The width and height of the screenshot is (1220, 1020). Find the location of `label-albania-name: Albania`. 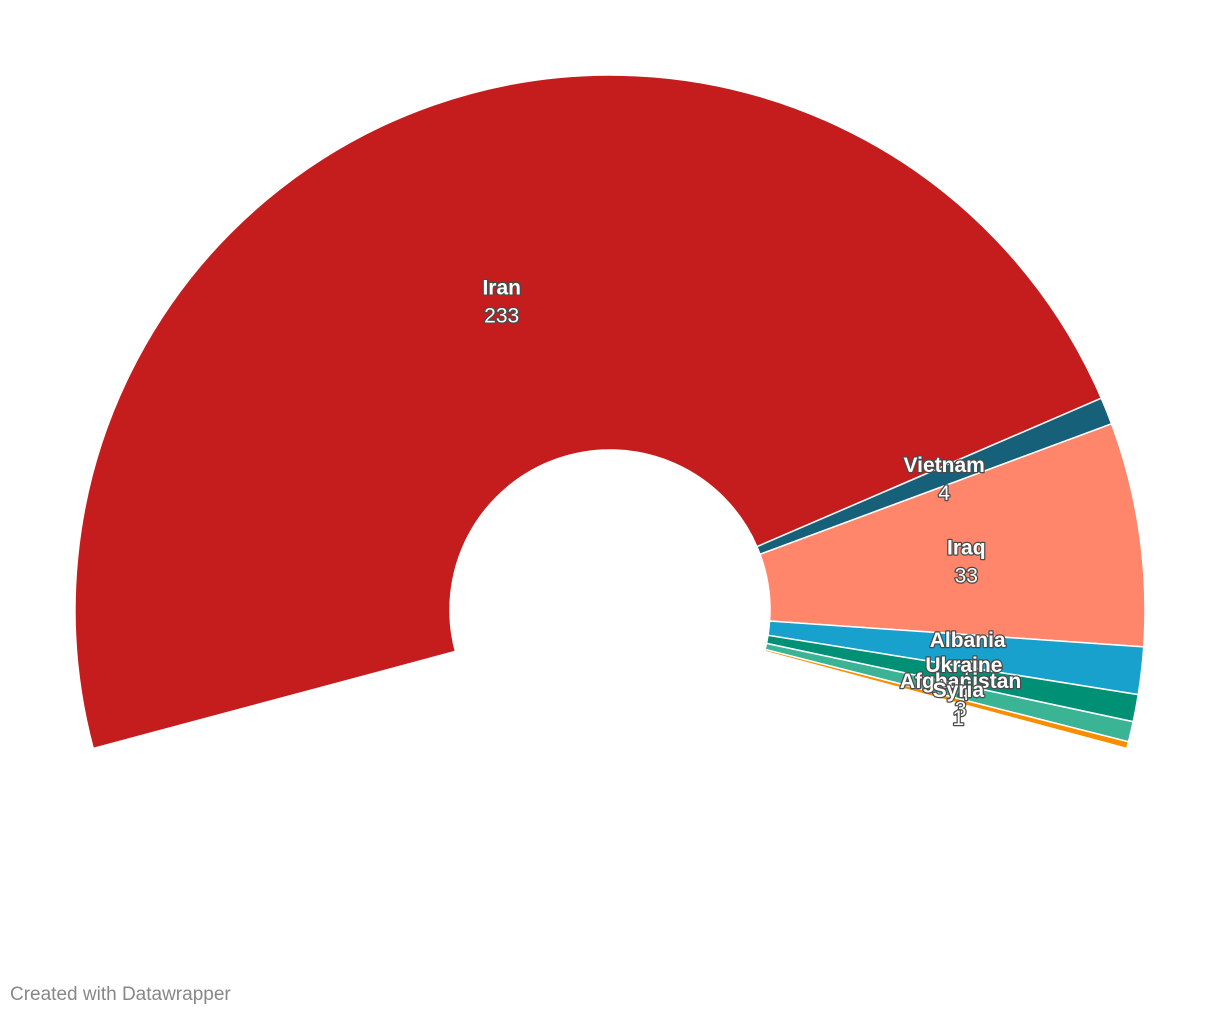

label-albania-name: Albania is located at coordinates (968, 640).